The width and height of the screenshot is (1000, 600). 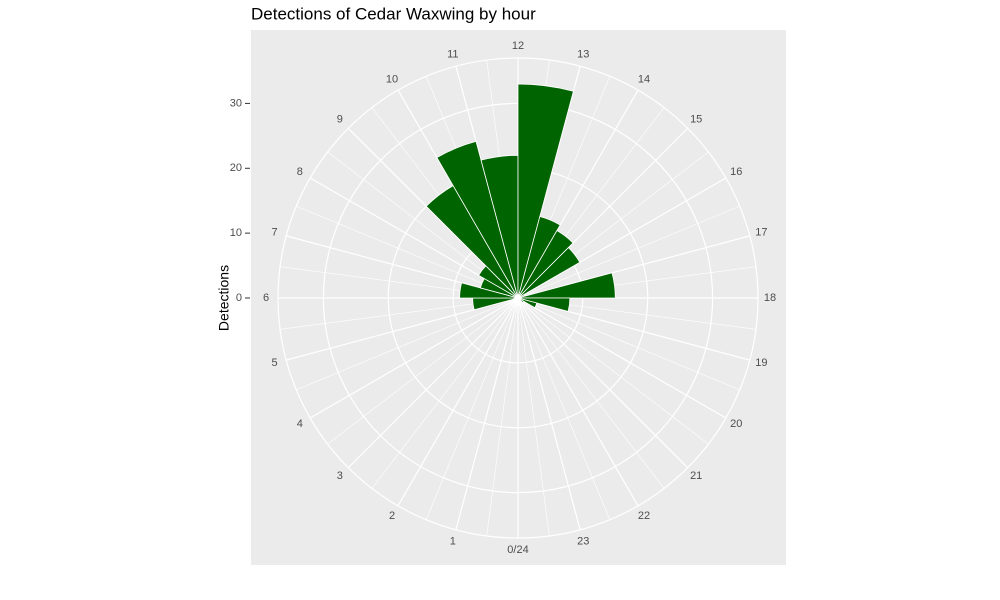 I want to click on x-tick-label: 22, so click(x=644, y=516).